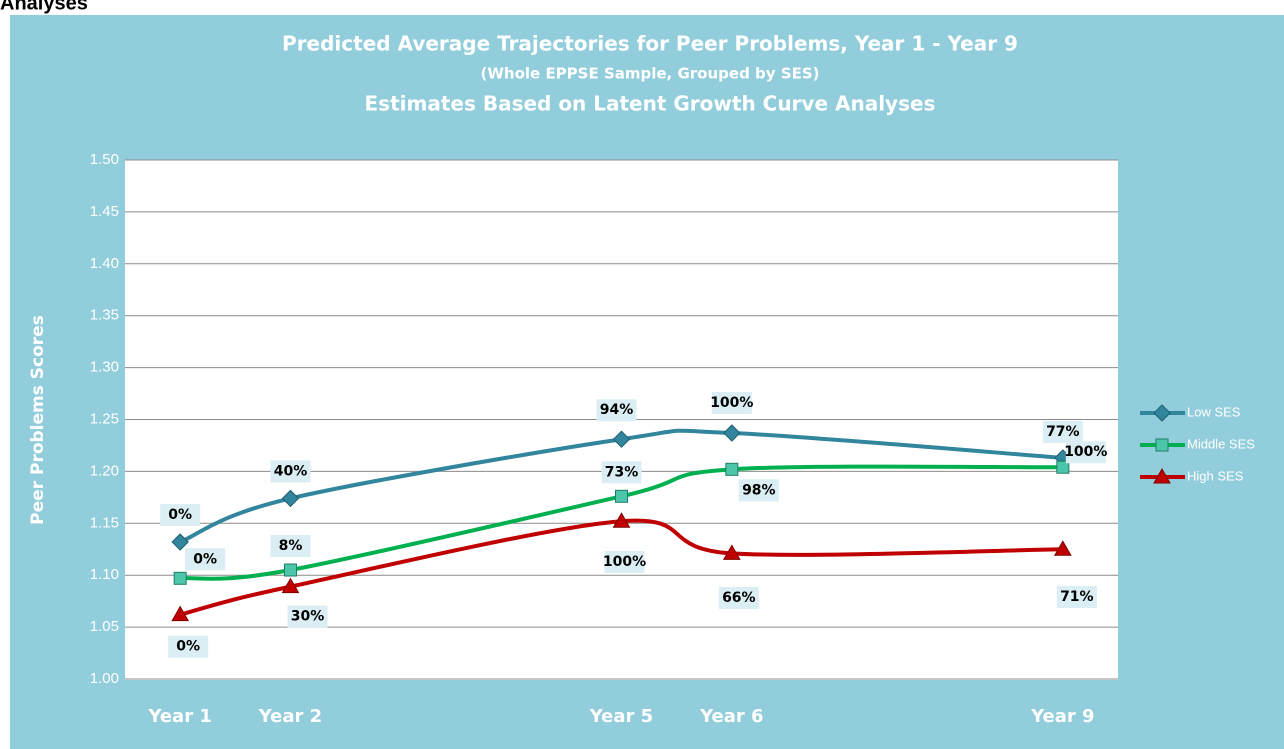 This screenshot has height=749, width=1284. I want to click on y-tick-label: 1.50, so click(104, 159).